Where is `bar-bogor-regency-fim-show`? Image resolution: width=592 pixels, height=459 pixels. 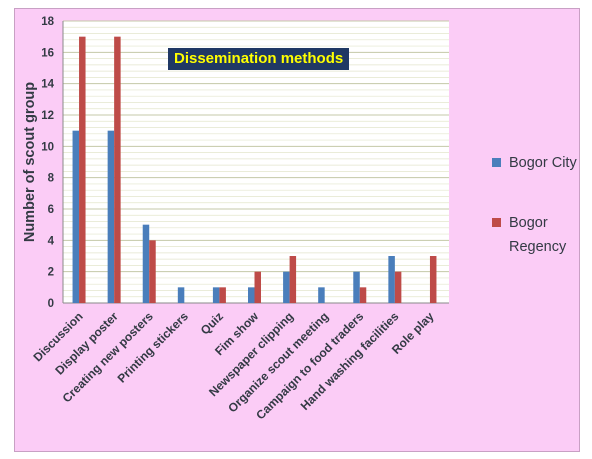
bar-bogor-regency-fim-show is located at coordinates (257, 287).